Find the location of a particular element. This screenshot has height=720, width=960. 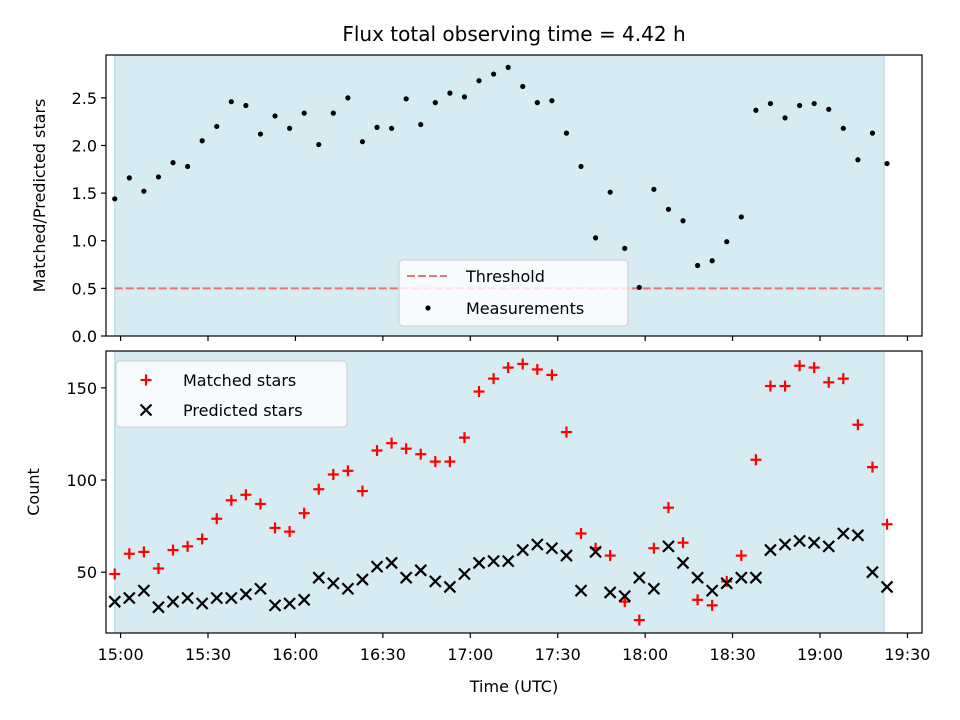

y-axis-title: Matched/Predicted stars is located at coordinates (39, 196).